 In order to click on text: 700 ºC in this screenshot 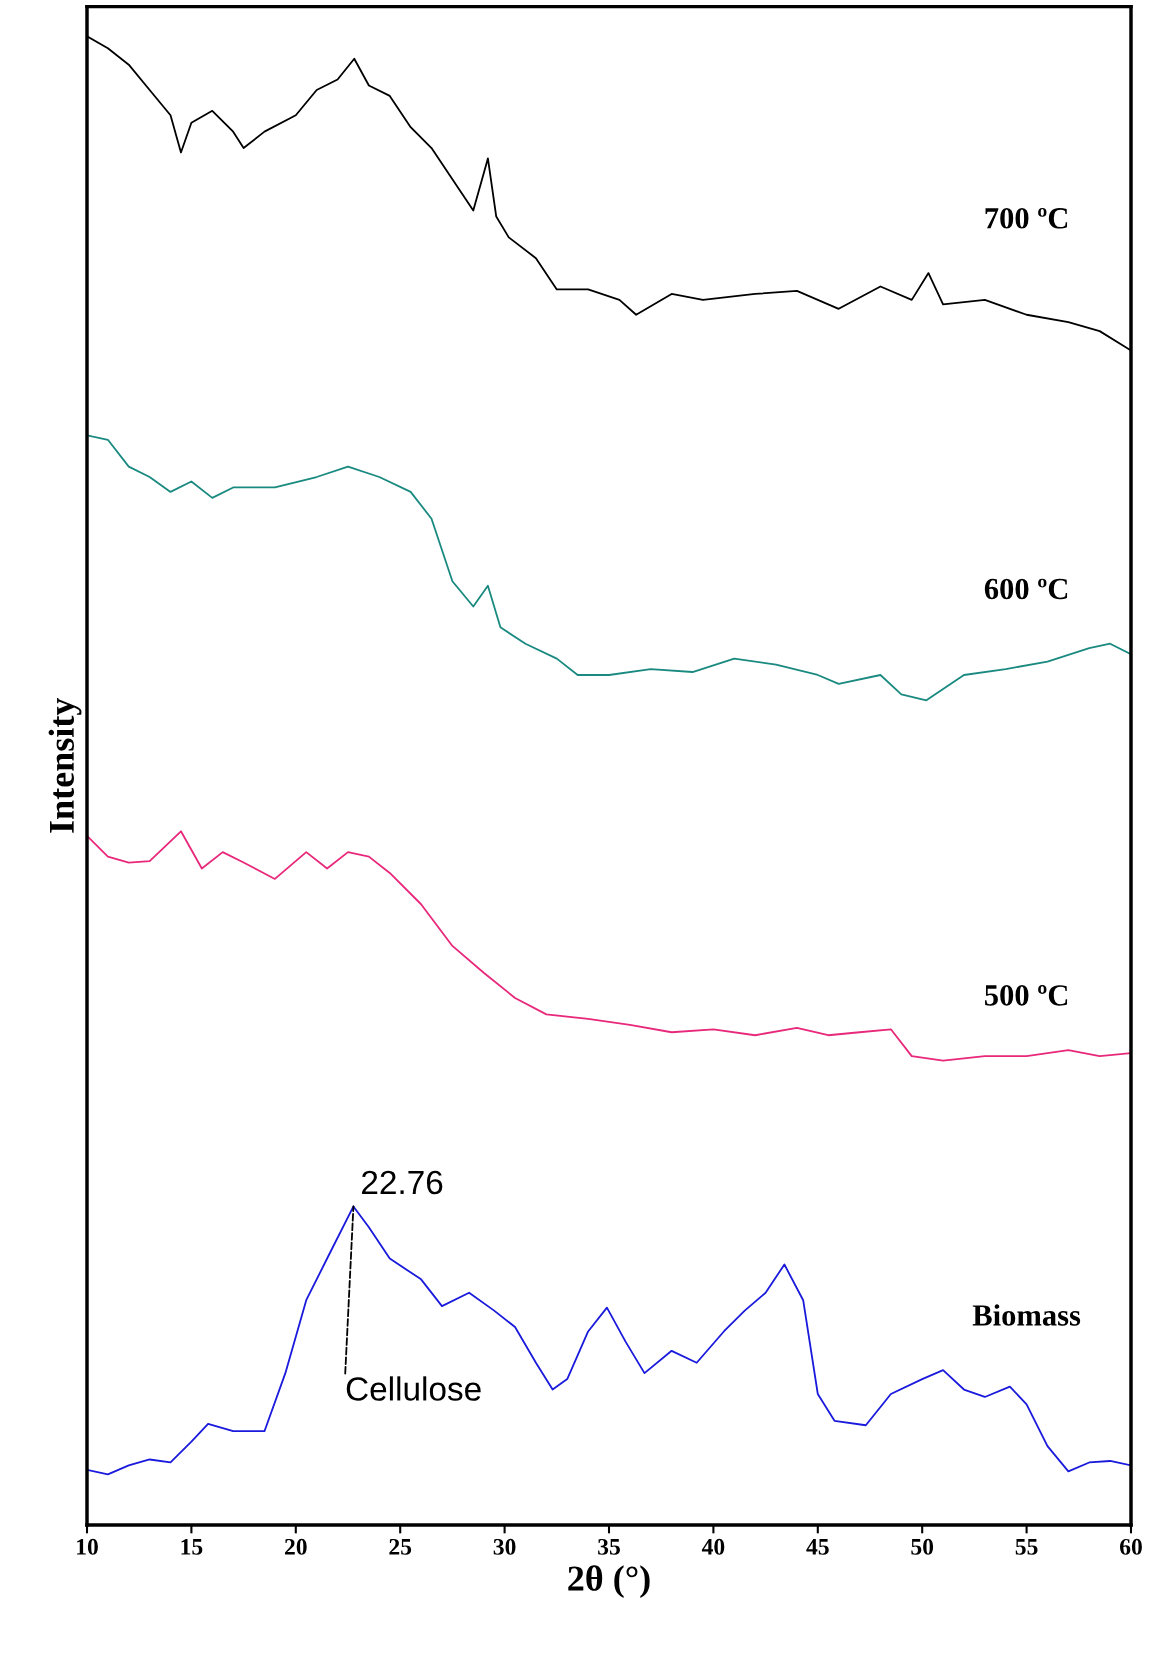, I will do `click(1026, 218)`.